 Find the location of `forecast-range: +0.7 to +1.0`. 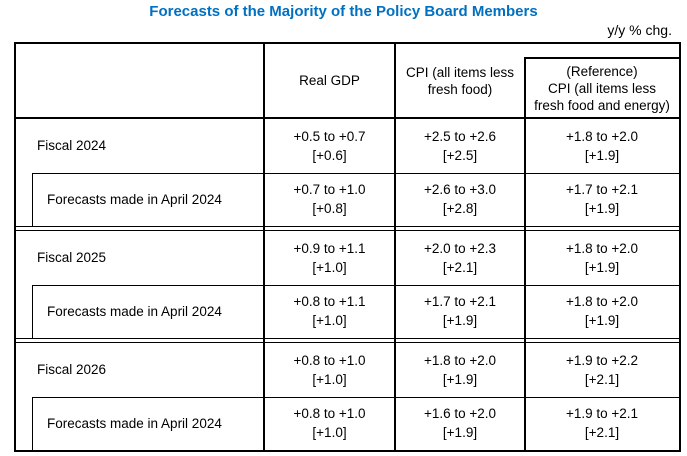

forecast-range: +0.7 to +1.0 is located at coordinates (329, 190).